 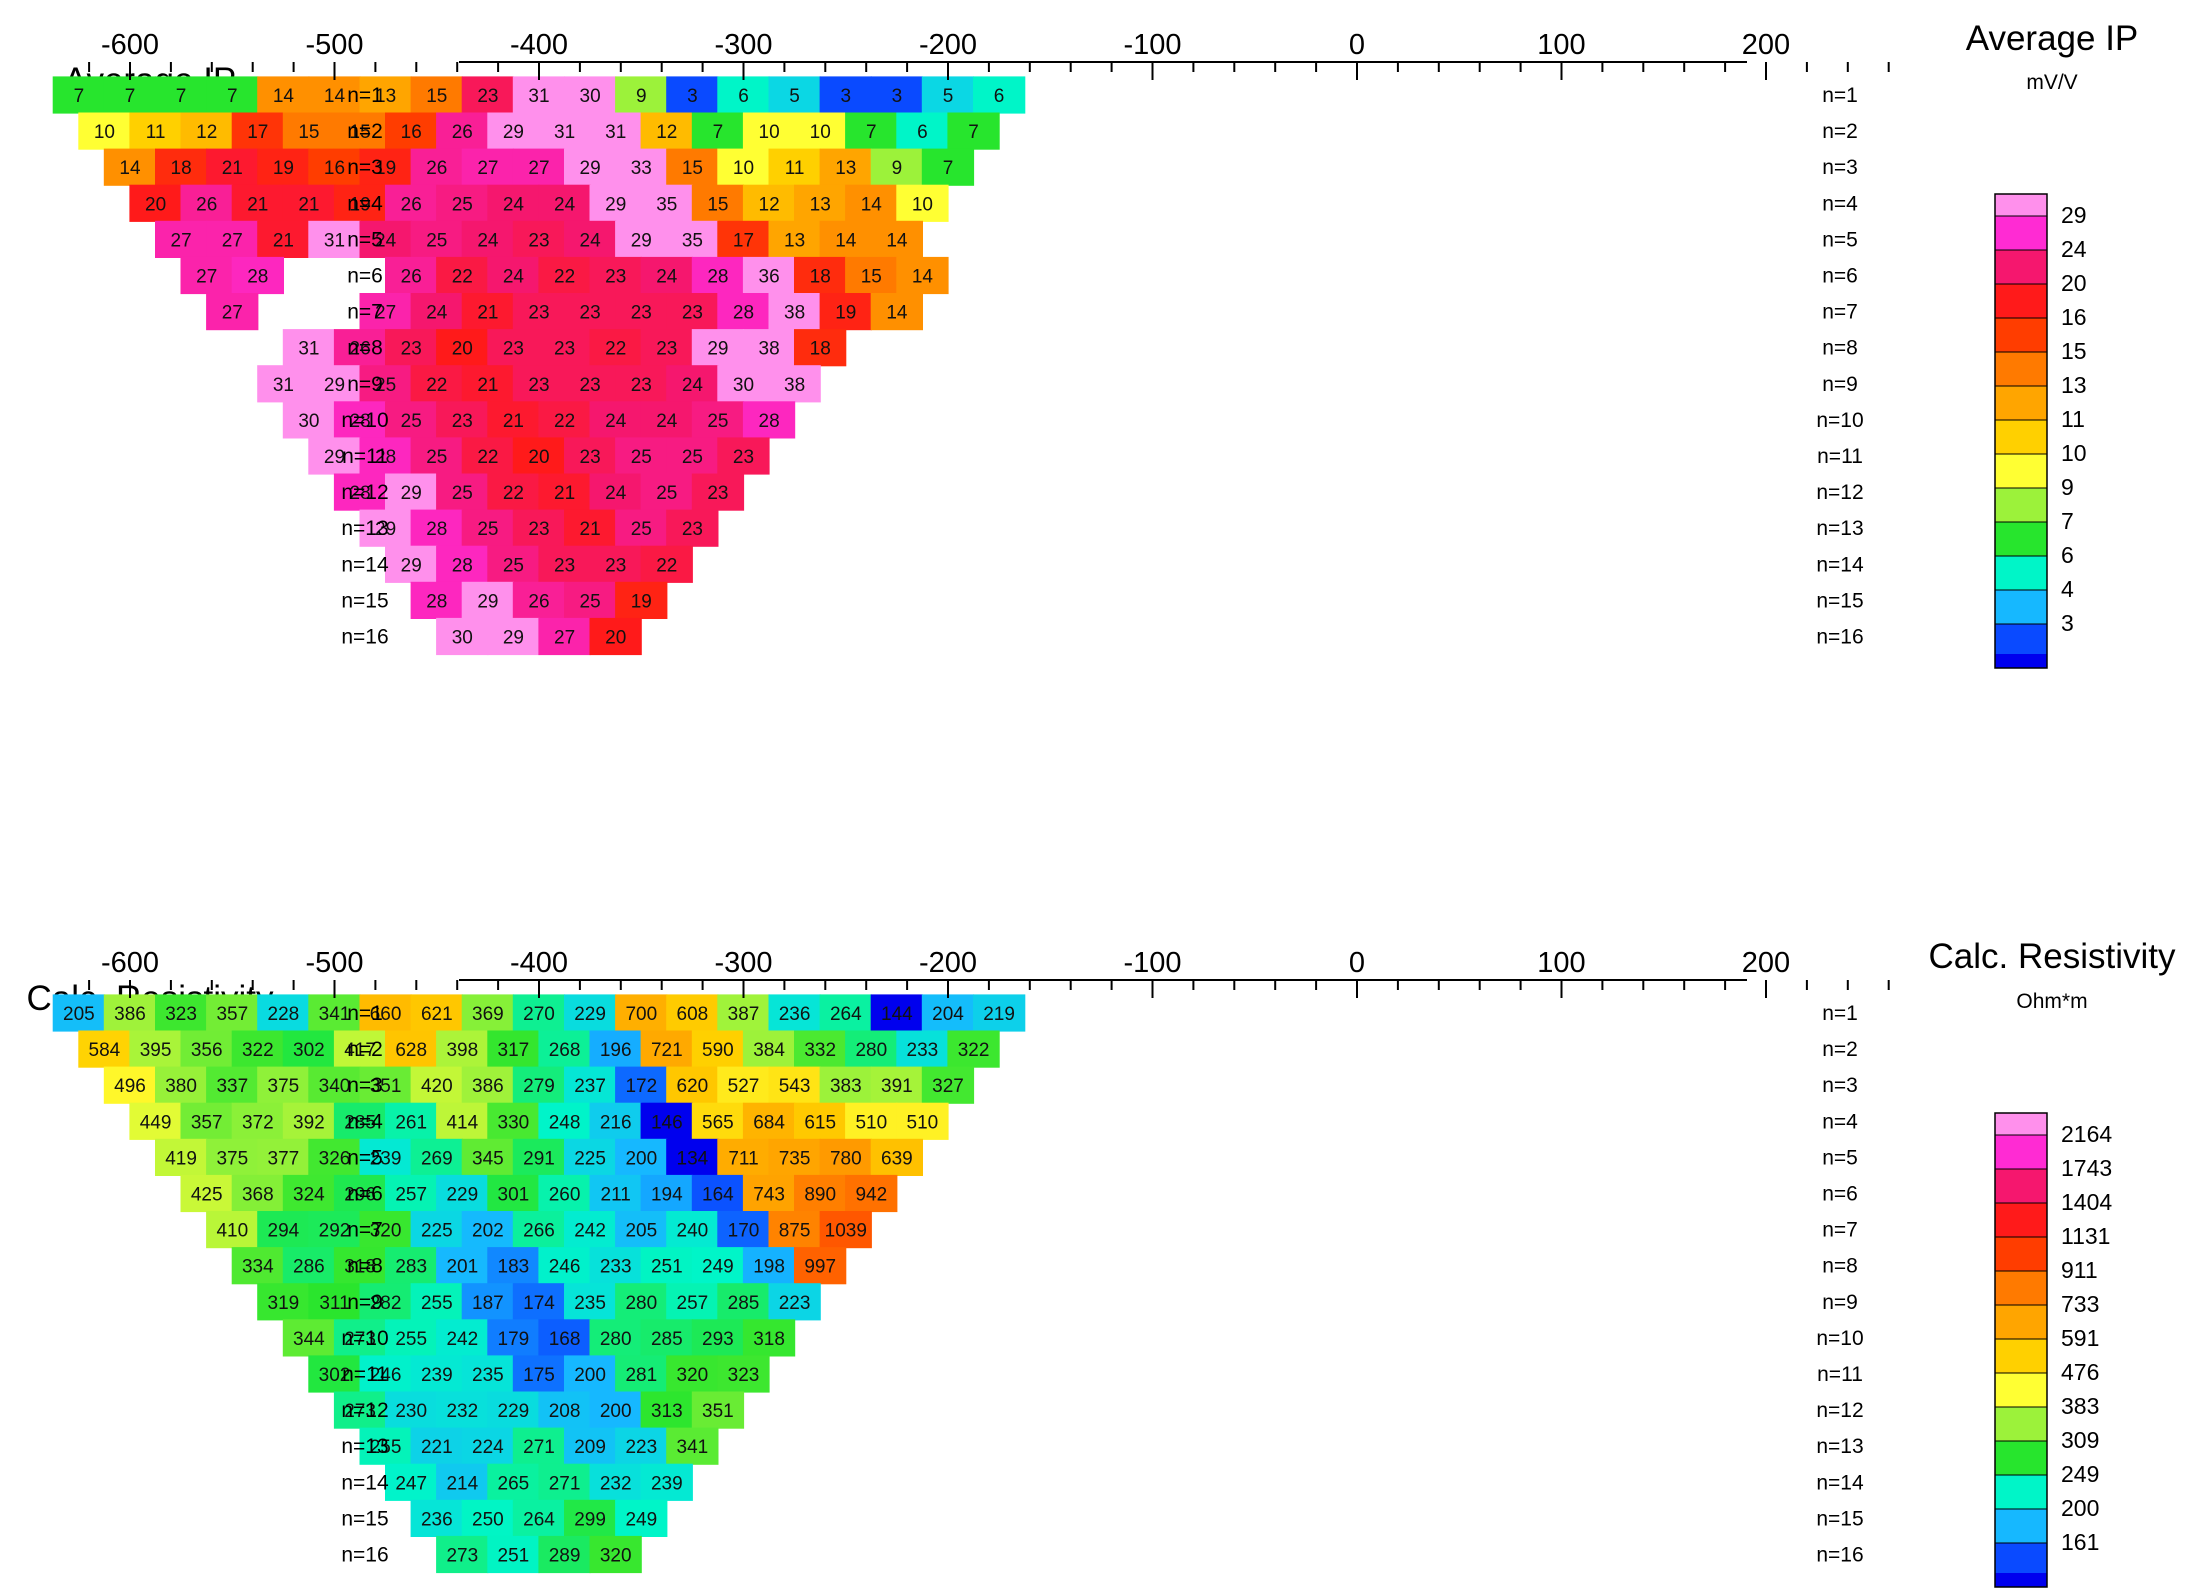 I want to click on value-label: 357, so click(x=207, y=1122).